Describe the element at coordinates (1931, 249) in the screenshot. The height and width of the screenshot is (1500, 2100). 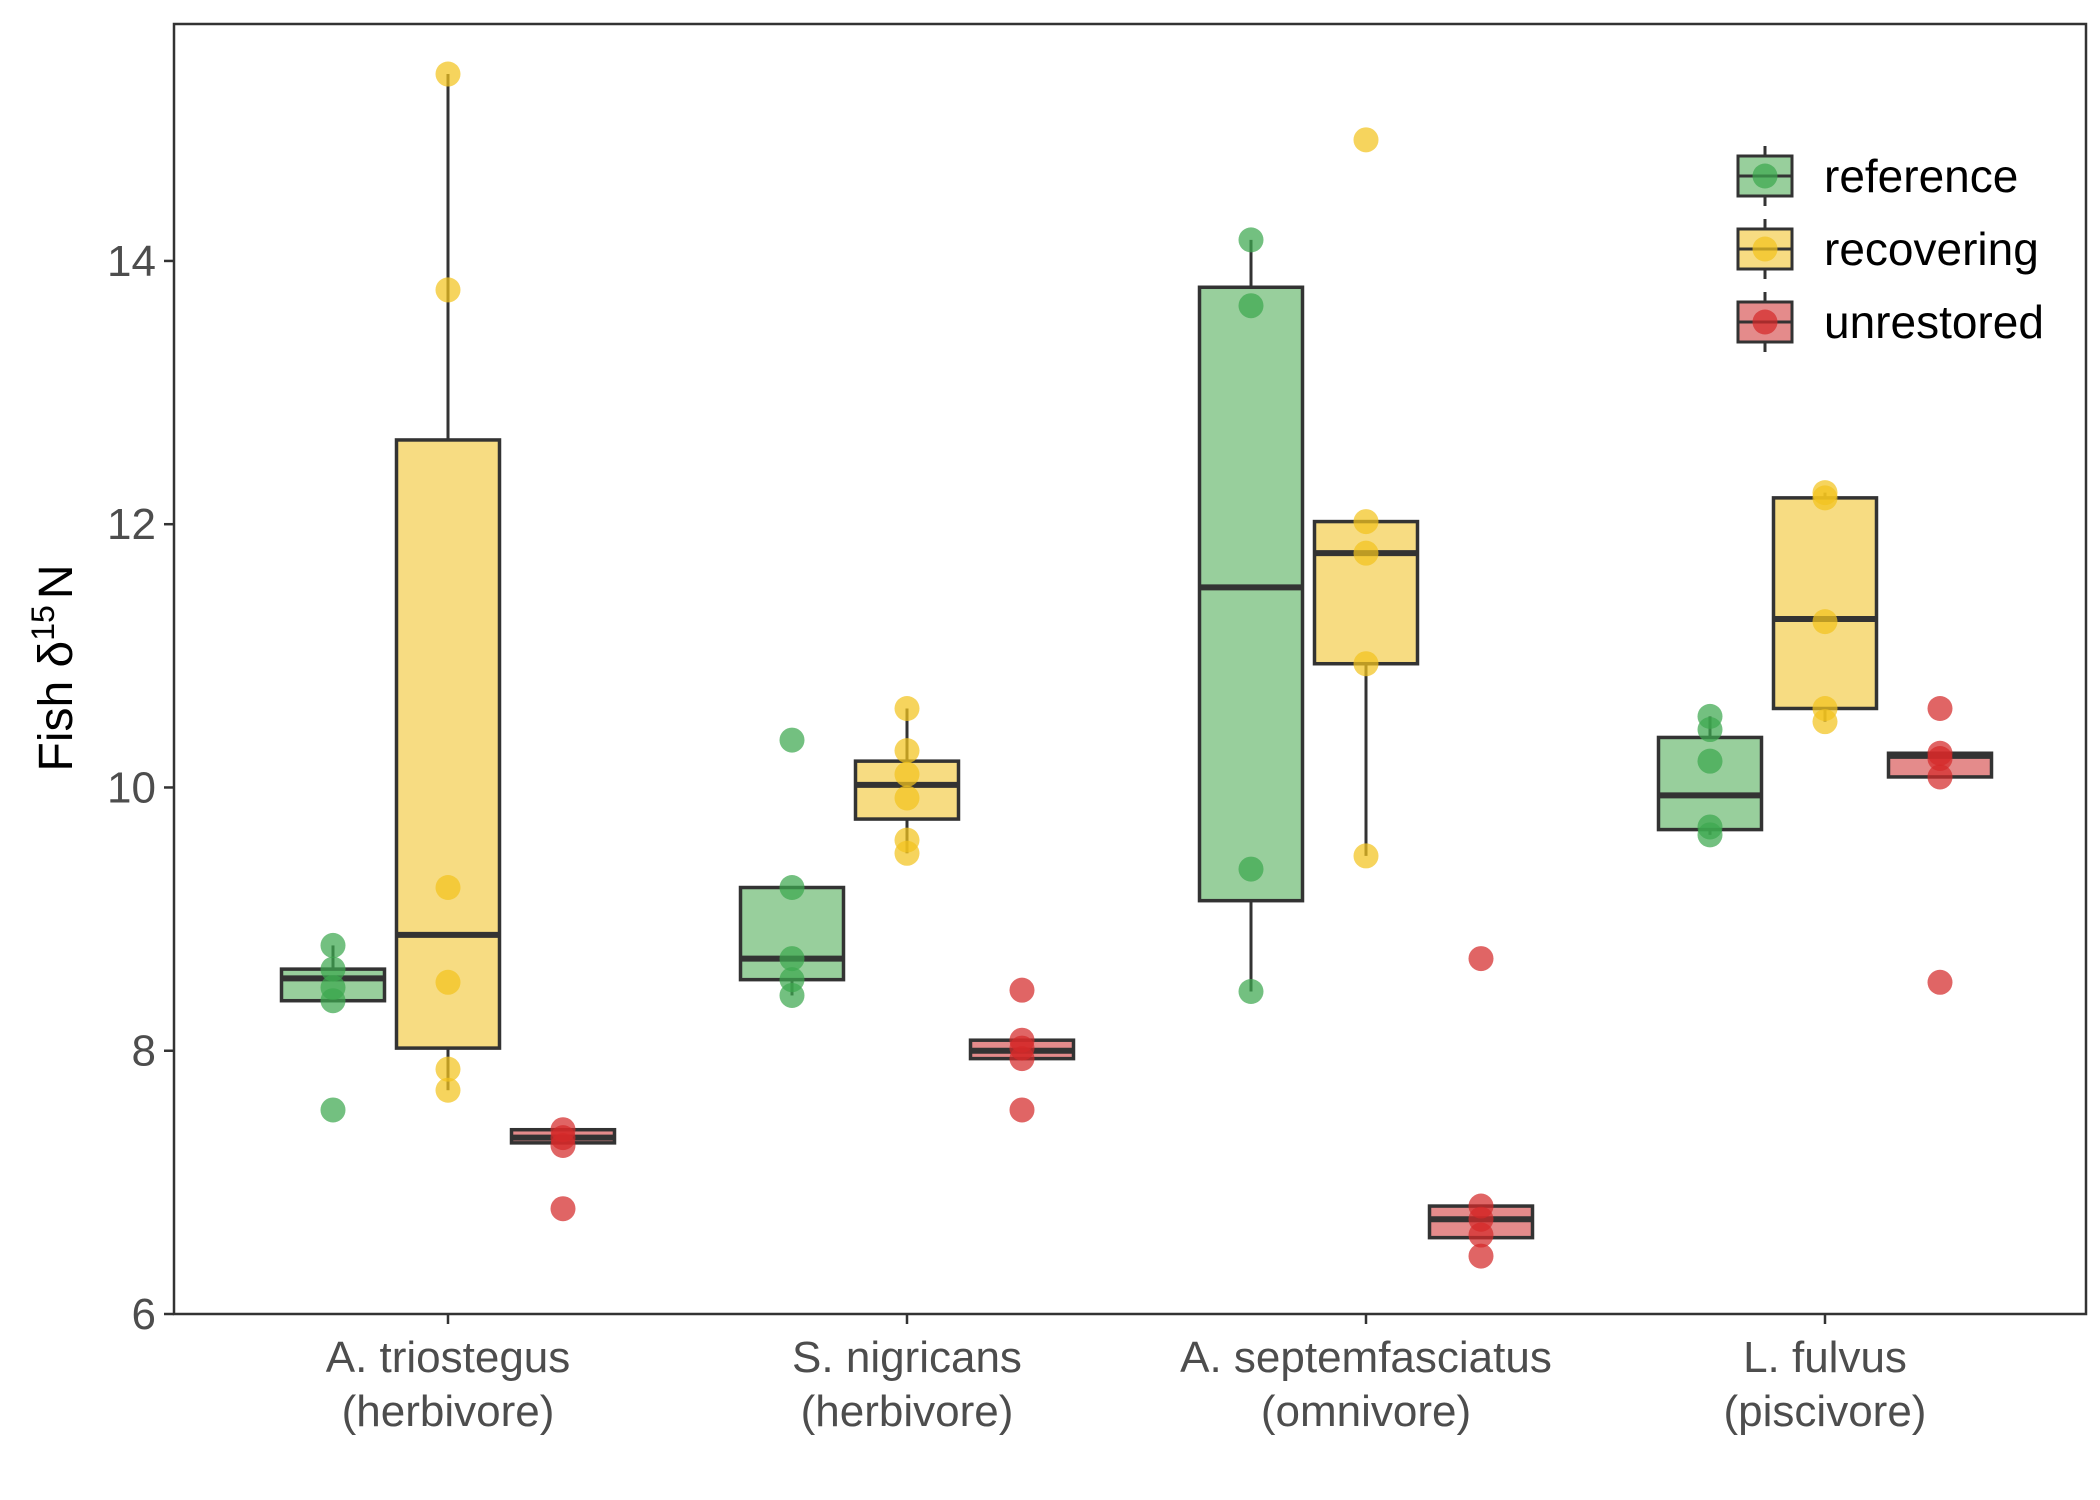
I see `legend-label: recovering` at that location.